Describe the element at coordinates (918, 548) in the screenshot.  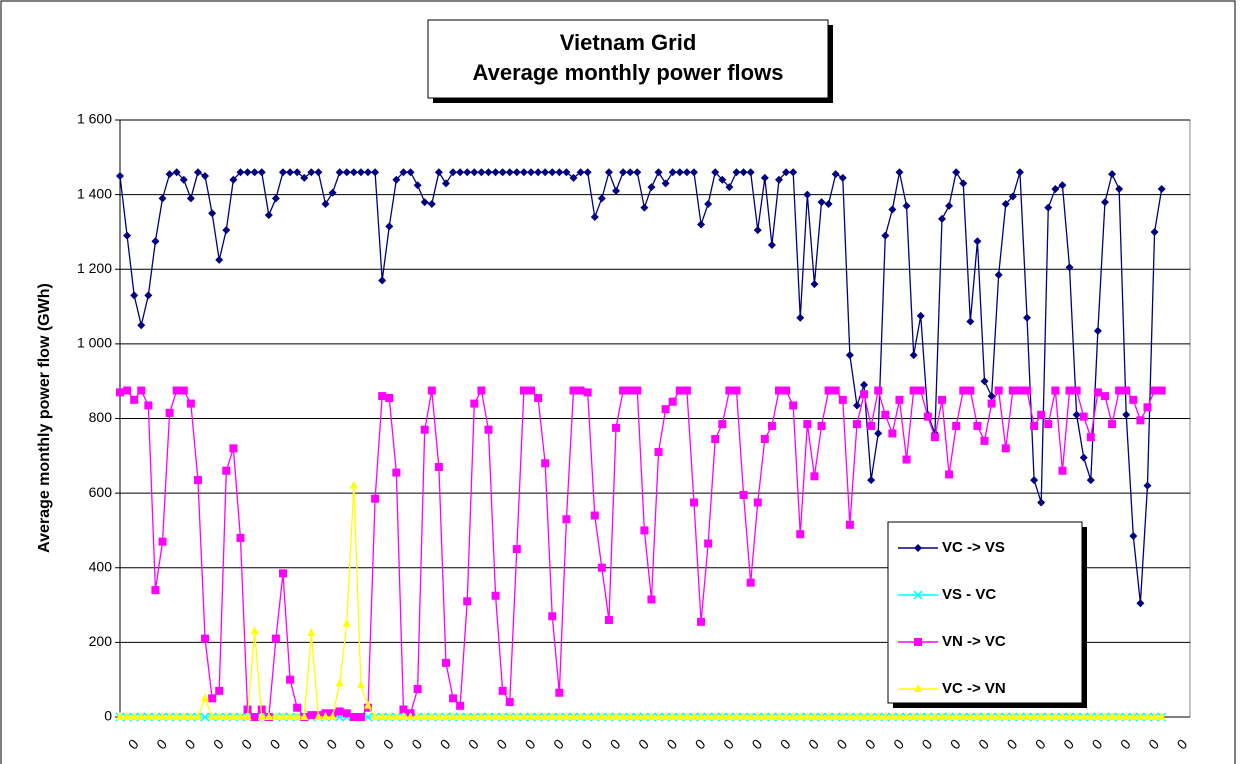
I see `legend-marker` at that location.